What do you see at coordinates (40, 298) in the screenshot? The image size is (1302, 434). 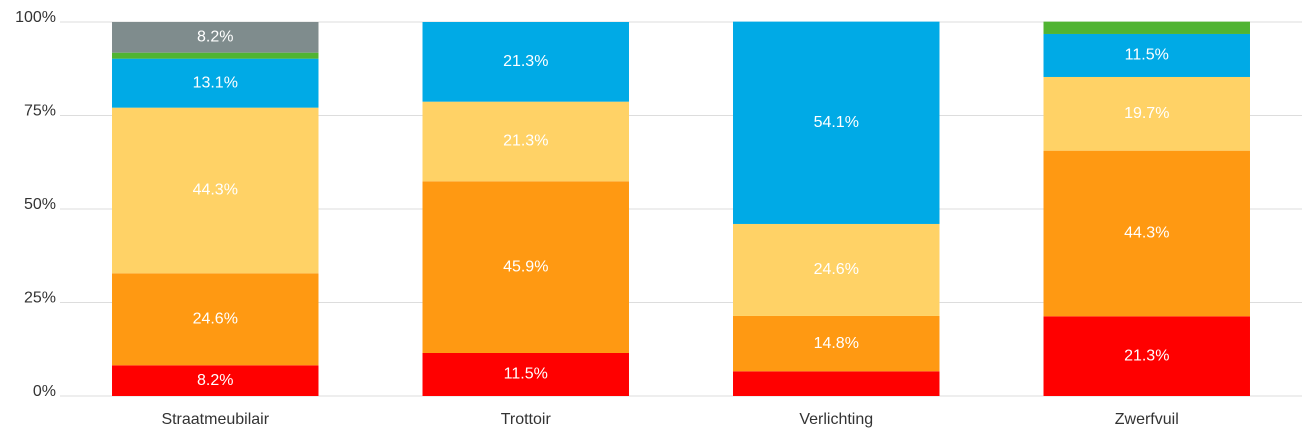 I see `y-tick-label: 25%` at bounding box center [40, 298].